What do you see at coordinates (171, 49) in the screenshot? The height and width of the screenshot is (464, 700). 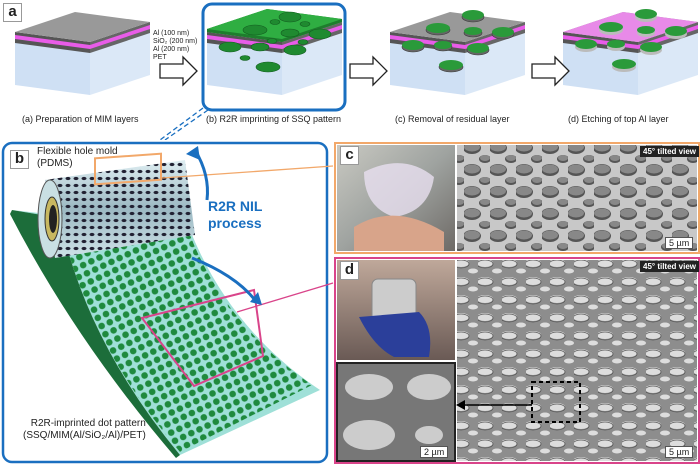 I see `layer-al-bottom: Al (200 nm)` at bounding box center [171, 49].